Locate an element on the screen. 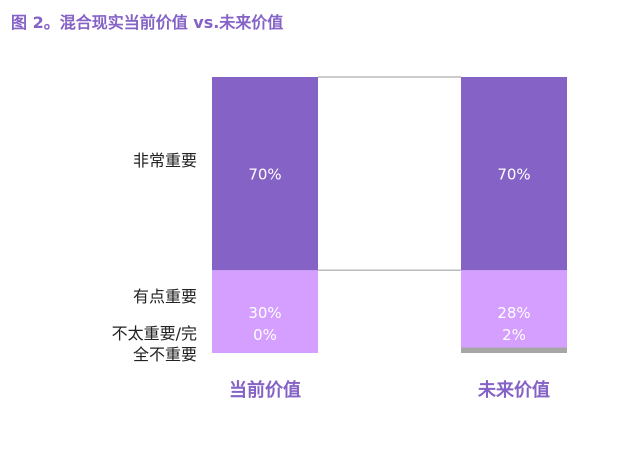 This screenshot has width=641, height=464. legend-label-not-important: 不太重要/完全不重要 is located at coordinates (154, 344).